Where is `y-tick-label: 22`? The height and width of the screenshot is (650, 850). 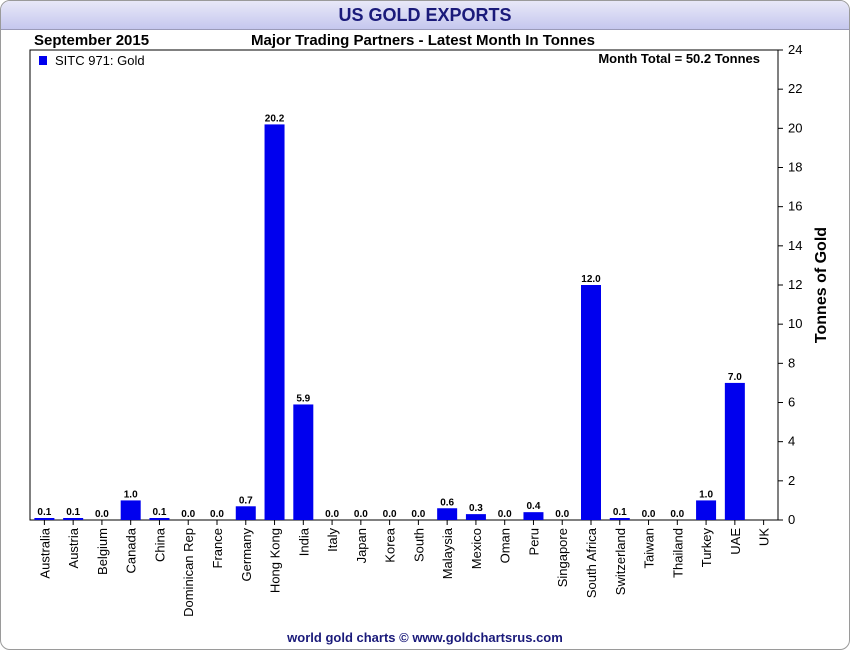
y-tick-label: 22 is located at coordinates (795, 88).